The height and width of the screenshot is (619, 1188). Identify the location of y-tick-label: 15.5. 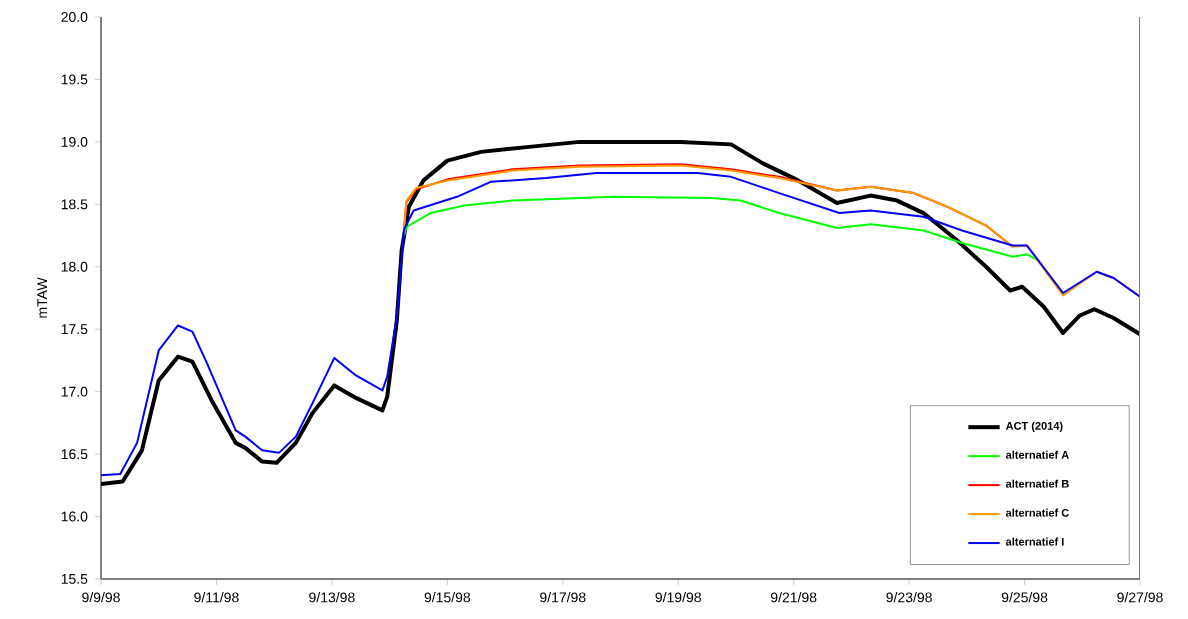
(74, 579).